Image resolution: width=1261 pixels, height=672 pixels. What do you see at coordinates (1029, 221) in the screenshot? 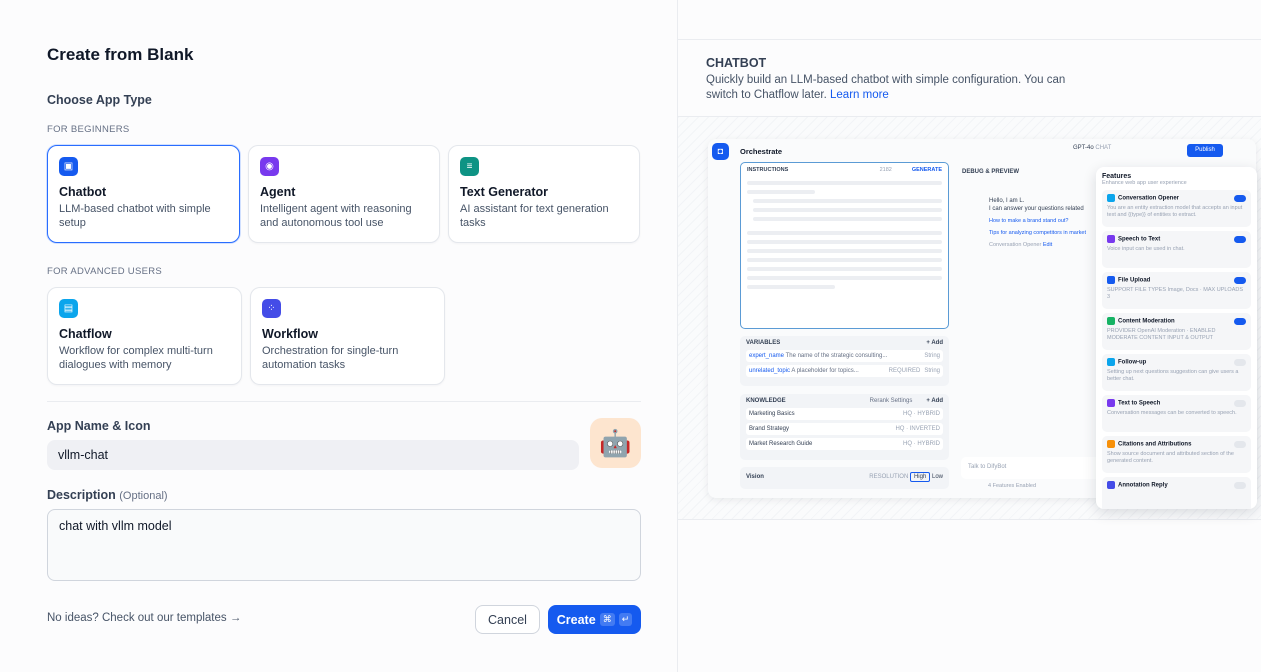
I see `suggested-question: How to make a brand stand out?` at bounding box center [1029, 221].